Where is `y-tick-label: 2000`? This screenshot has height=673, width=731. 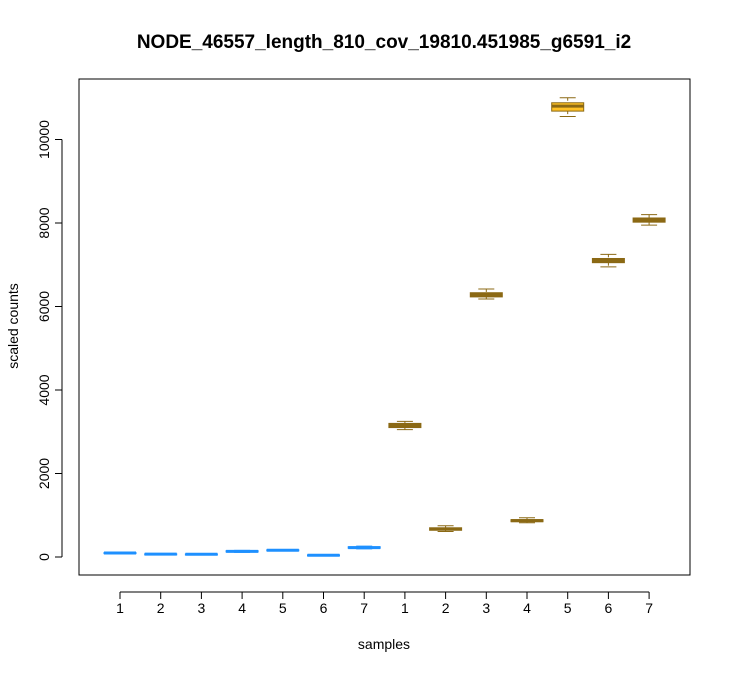
y-tick-label: 2000 is located at coordinates (44, 473).